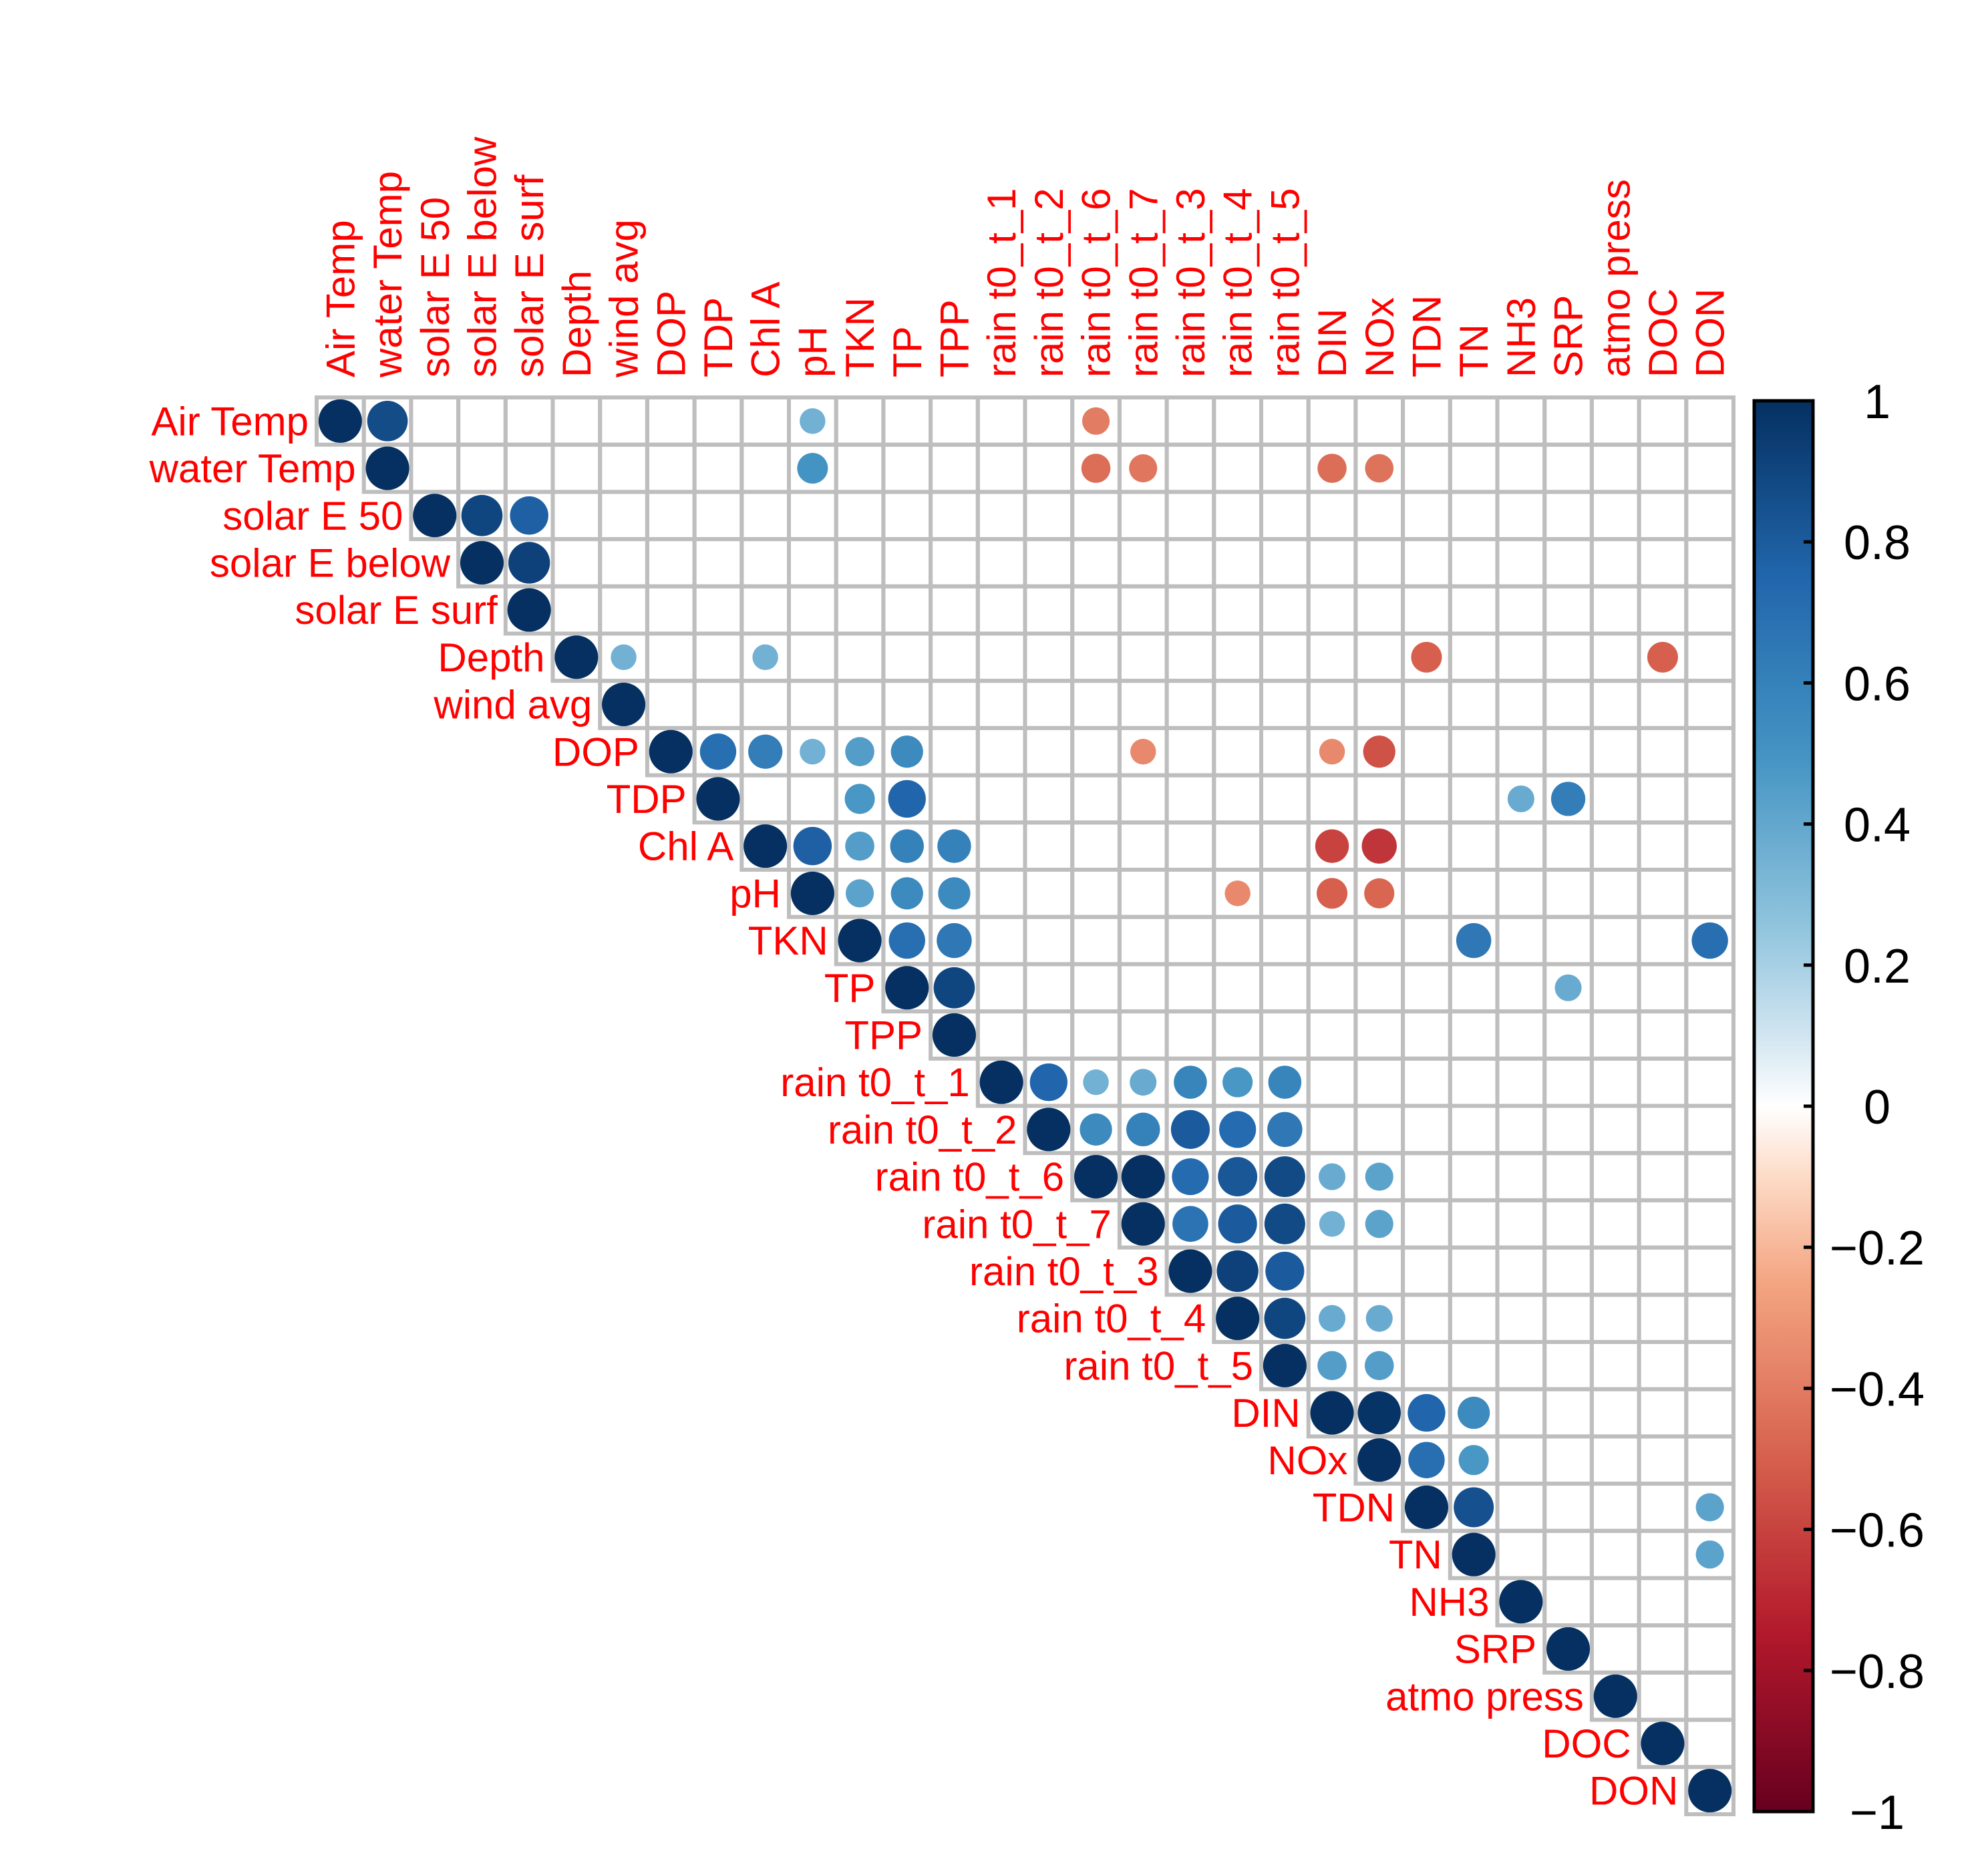 The width and height of the screenshot is (1988, 1855). I want to click on corr-circle-tdp-tkn, so click(859, 799).